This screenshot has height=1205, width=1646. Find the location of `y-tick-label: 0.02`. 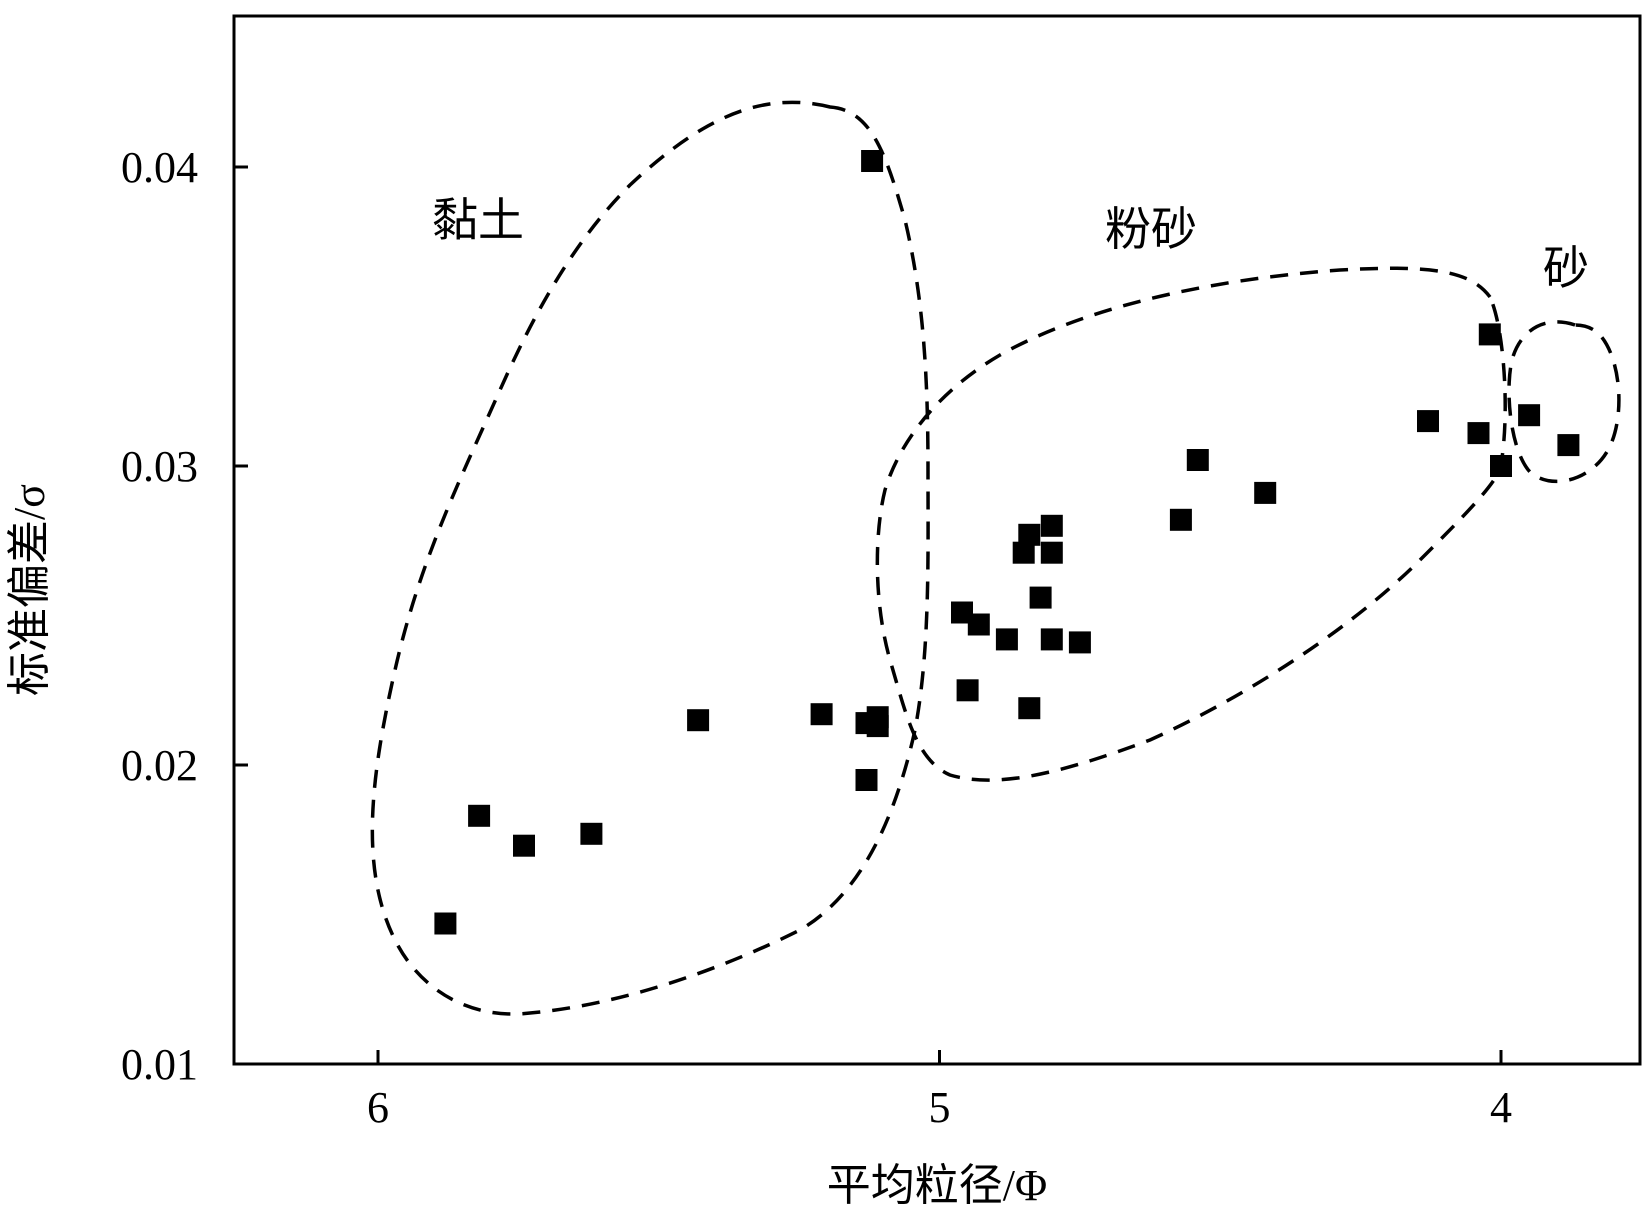

y-tick-label: 0.02 is located at coordinates (159, 765).